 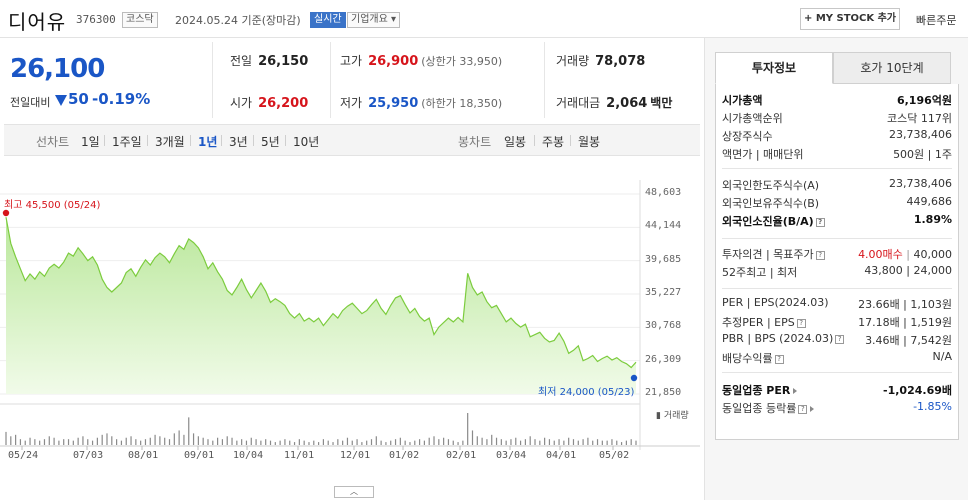 I want to click on change-label: 전일대비, so click(x=30, y=102).